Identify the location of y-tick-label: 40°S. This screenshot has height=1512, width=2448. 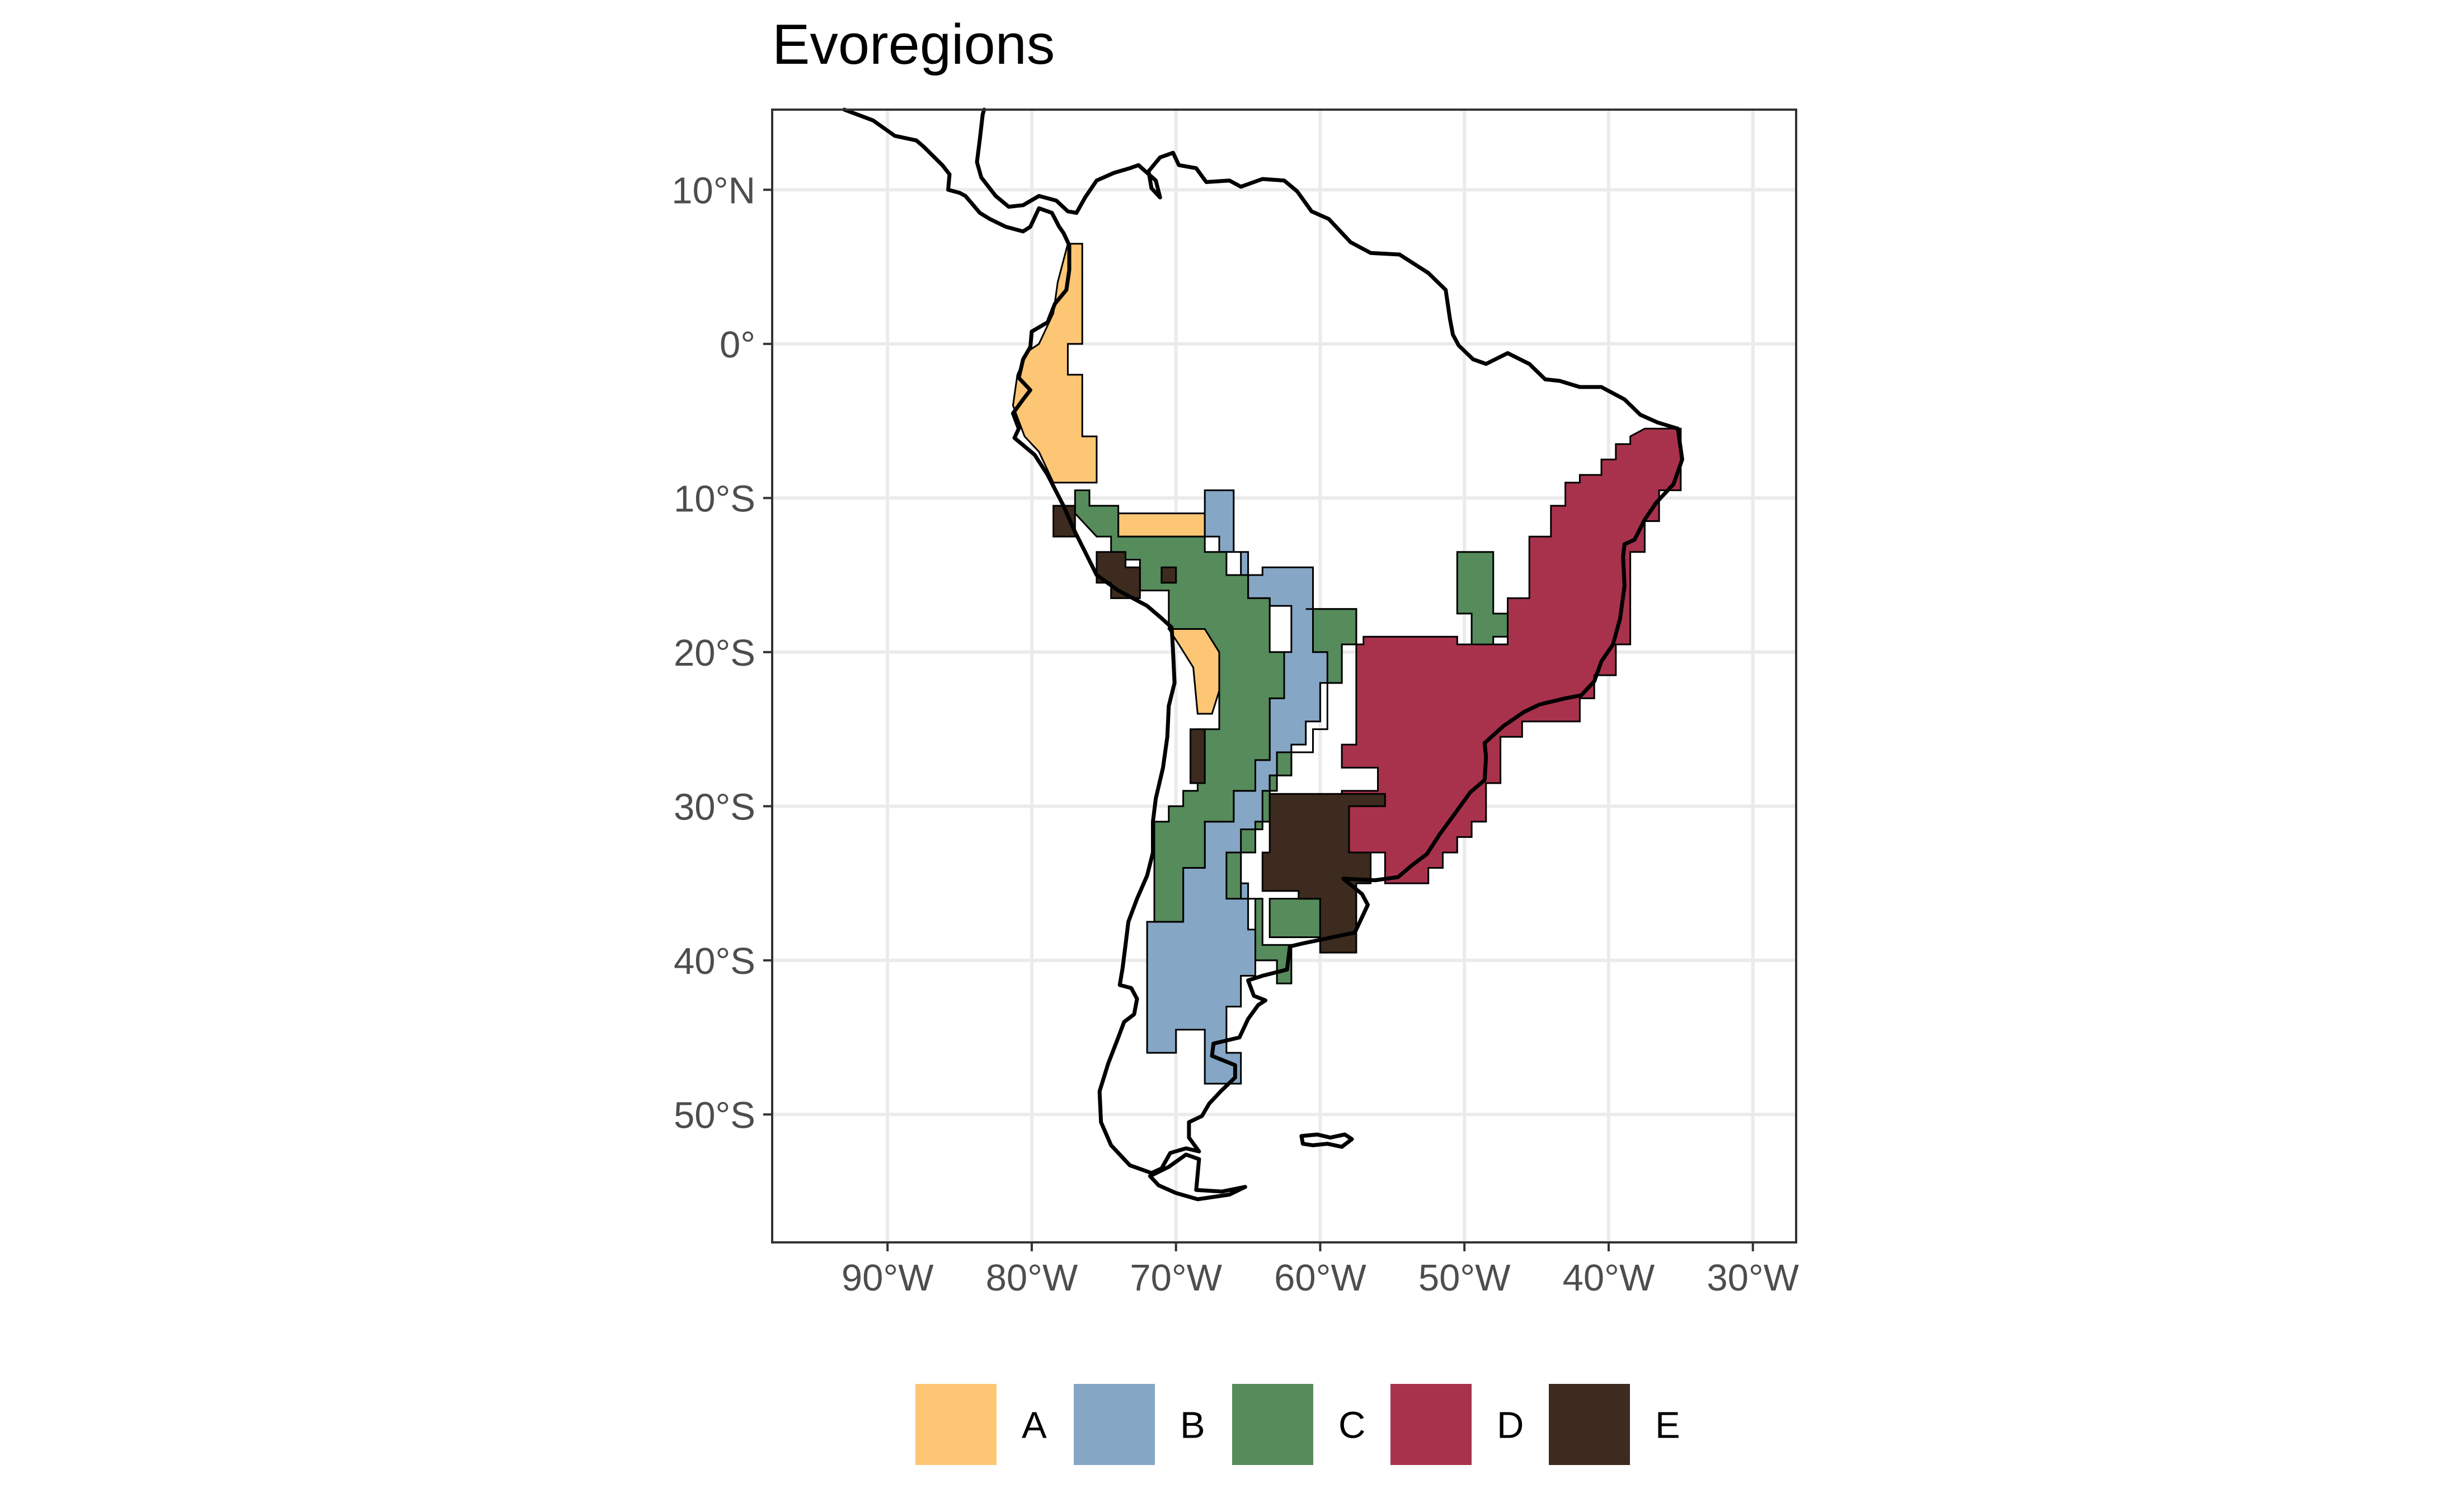
(714, 961).